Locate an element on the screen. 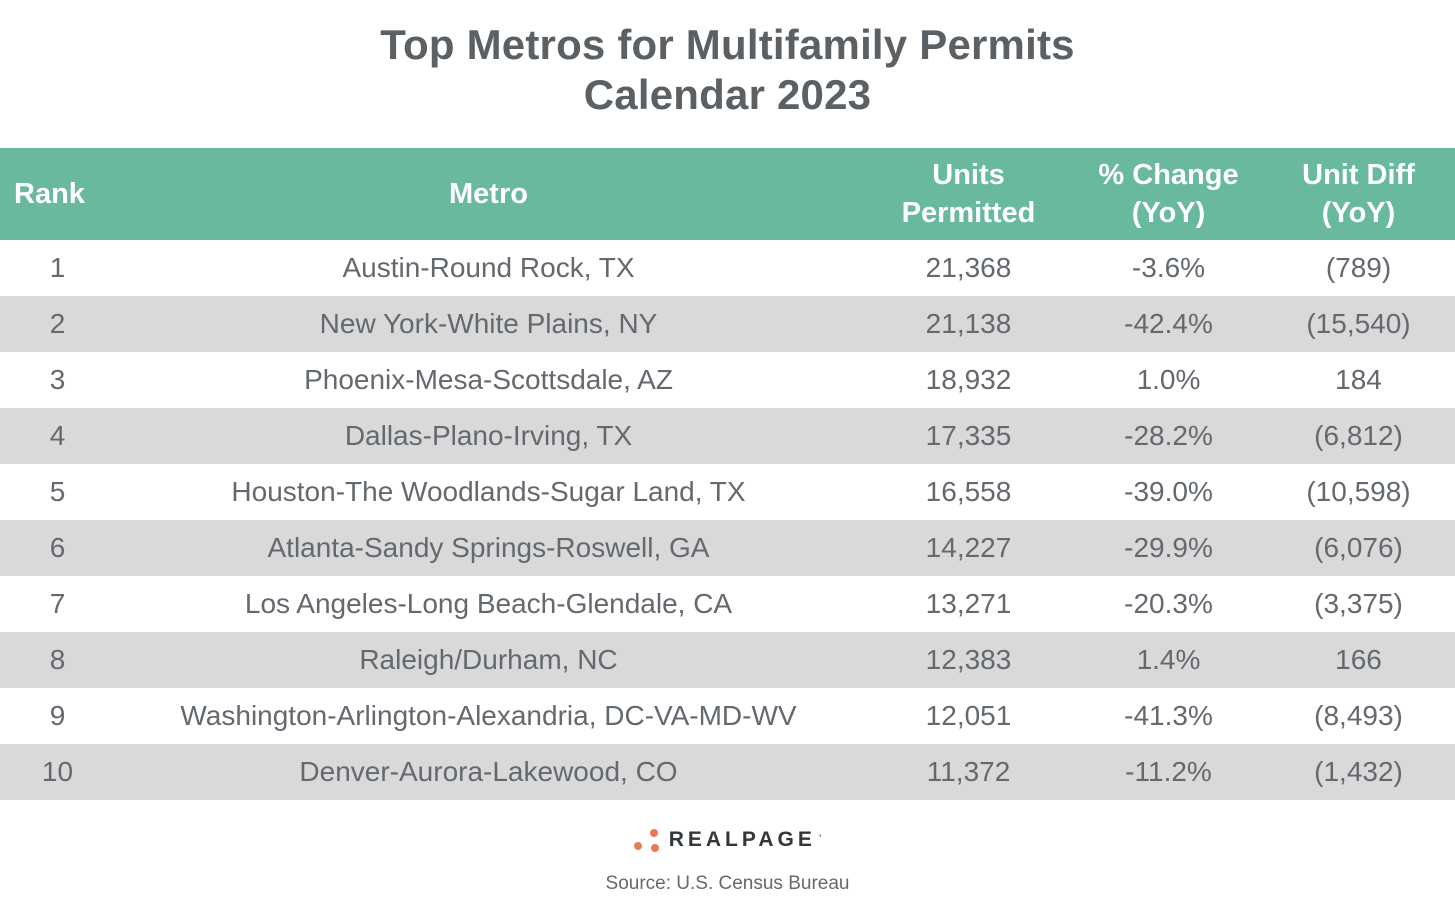 This screenshot has height=923, width=1455. pct-change-cell: -28.2% is located at coordinates (1168, 435).